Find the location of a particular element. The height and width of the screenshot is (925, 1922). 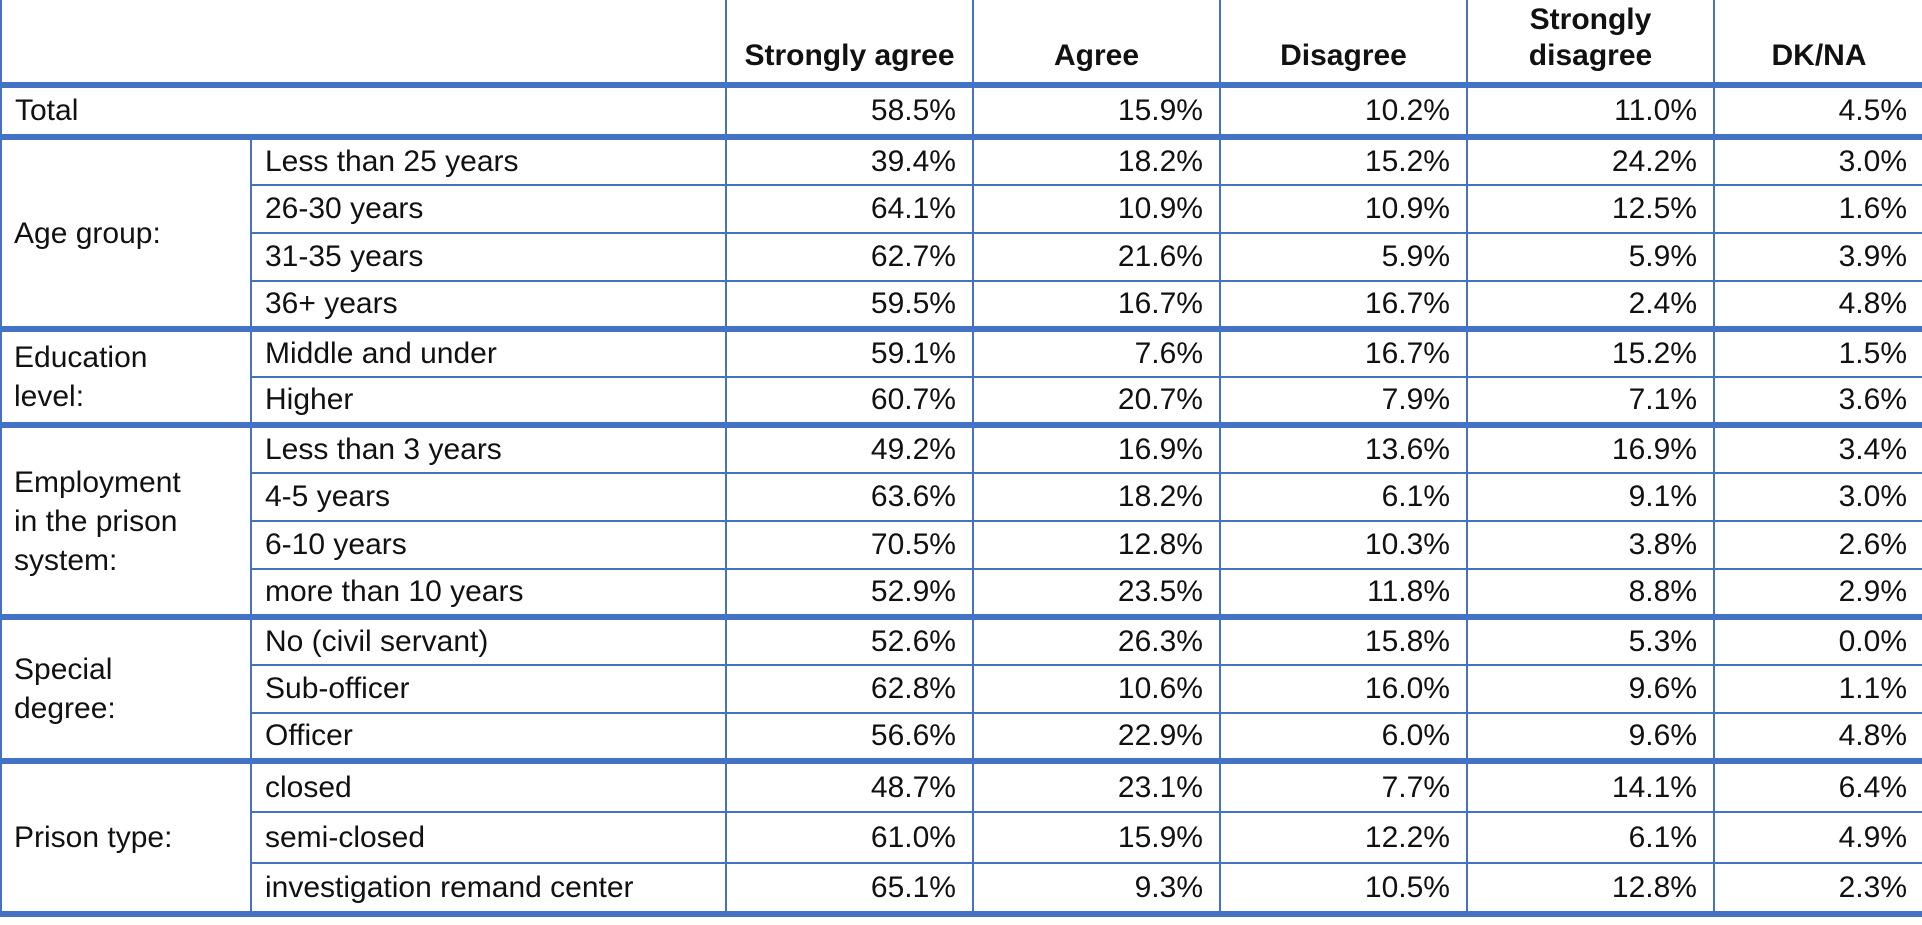

group-label-special-degree: Special degree: is located at coordinates (126, 690).